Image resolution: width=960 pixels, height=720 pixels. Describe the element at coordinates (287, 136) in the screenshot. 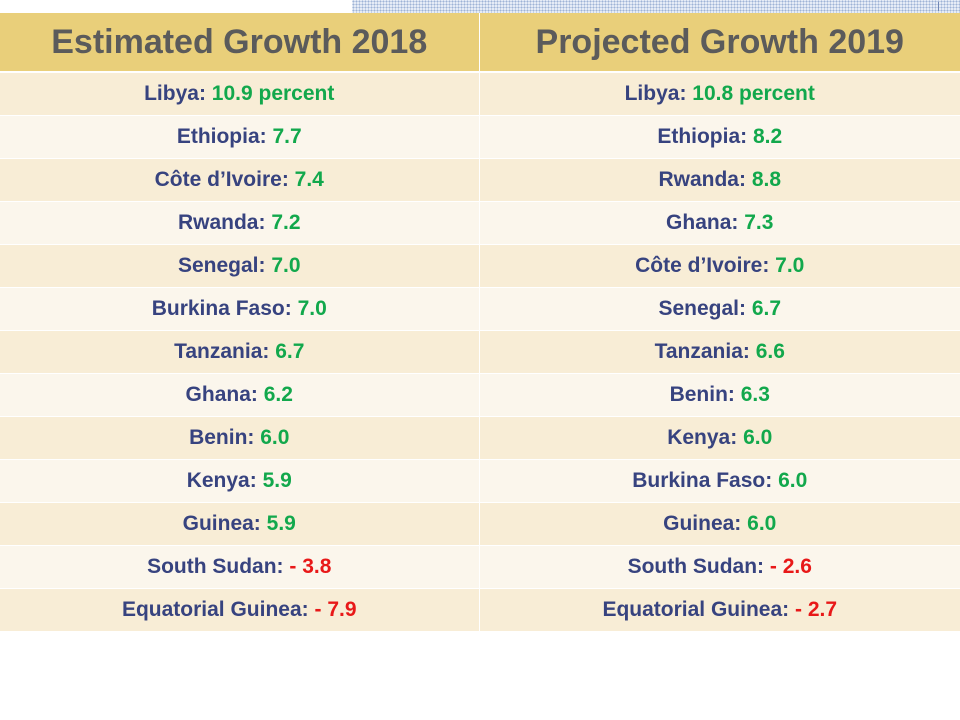

I see `growth-value: 7.7` at that location.